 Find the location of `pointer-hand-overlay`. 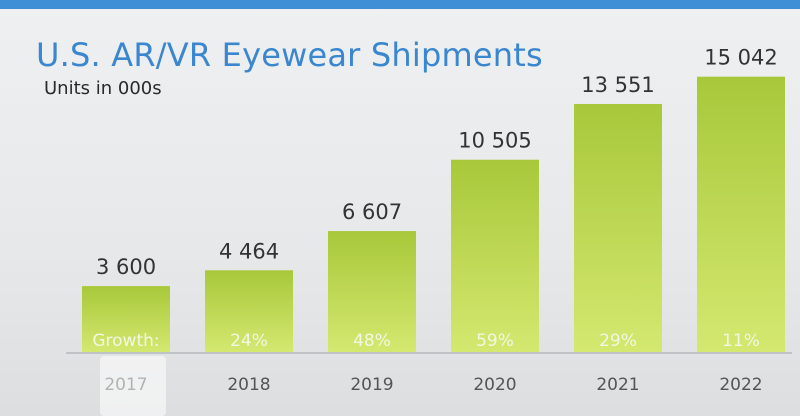

pointer-hand-overlay is located at coordinates (133, 386).